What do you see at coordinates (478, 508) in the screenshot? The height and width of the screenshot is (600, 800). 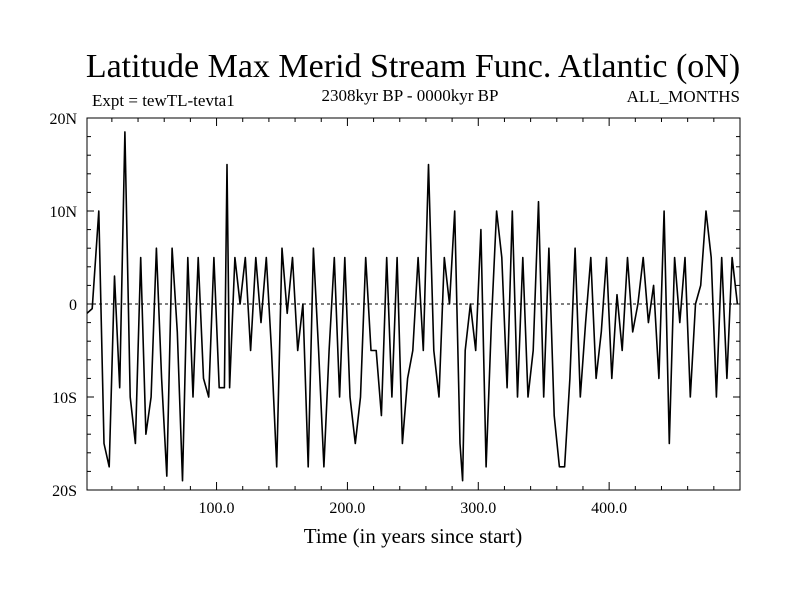 I see `x-tick-label: 300.0` at bounding box center [478, 508].